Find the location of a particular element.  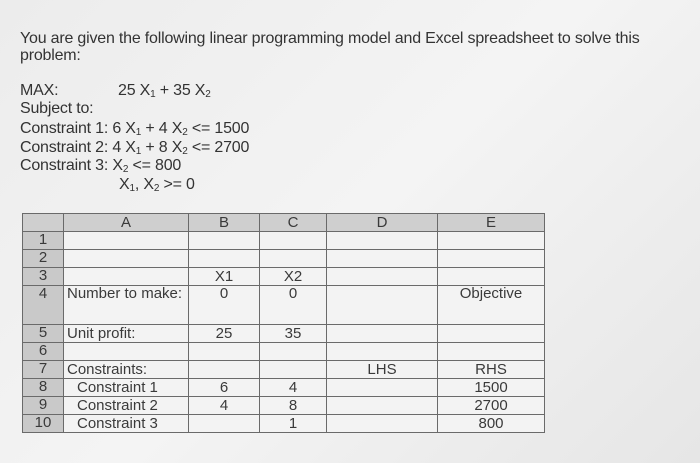

cell: 25 is located at coordinates (224, 333).